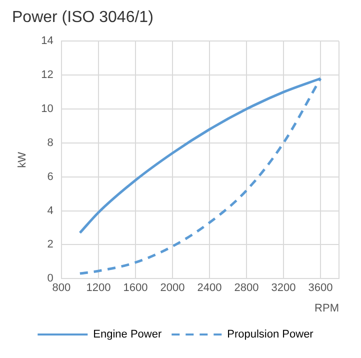 Image resolution: width=361 pixels, height=358 pixels. Describe the element at coordinates (98, 288) in the screenshot. I see `x-tick-label: 1200` at that location.